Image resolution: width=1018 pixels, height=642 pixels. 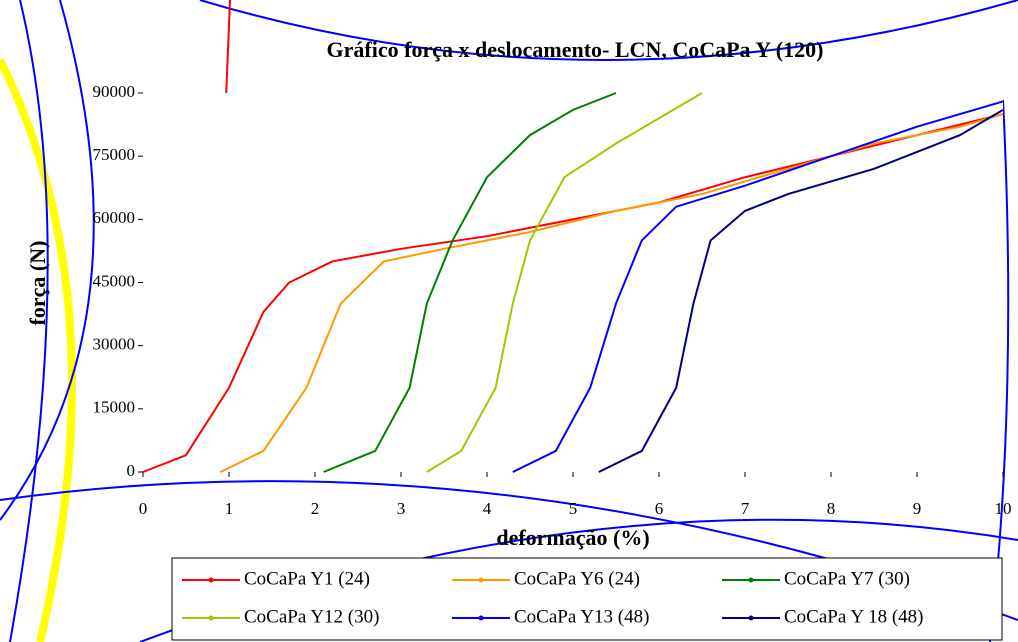 What do you see at coordinates (572, 537) in the screenshot?
I see `x-axis-label: deformação (%)` at bounding box center [572, 537].